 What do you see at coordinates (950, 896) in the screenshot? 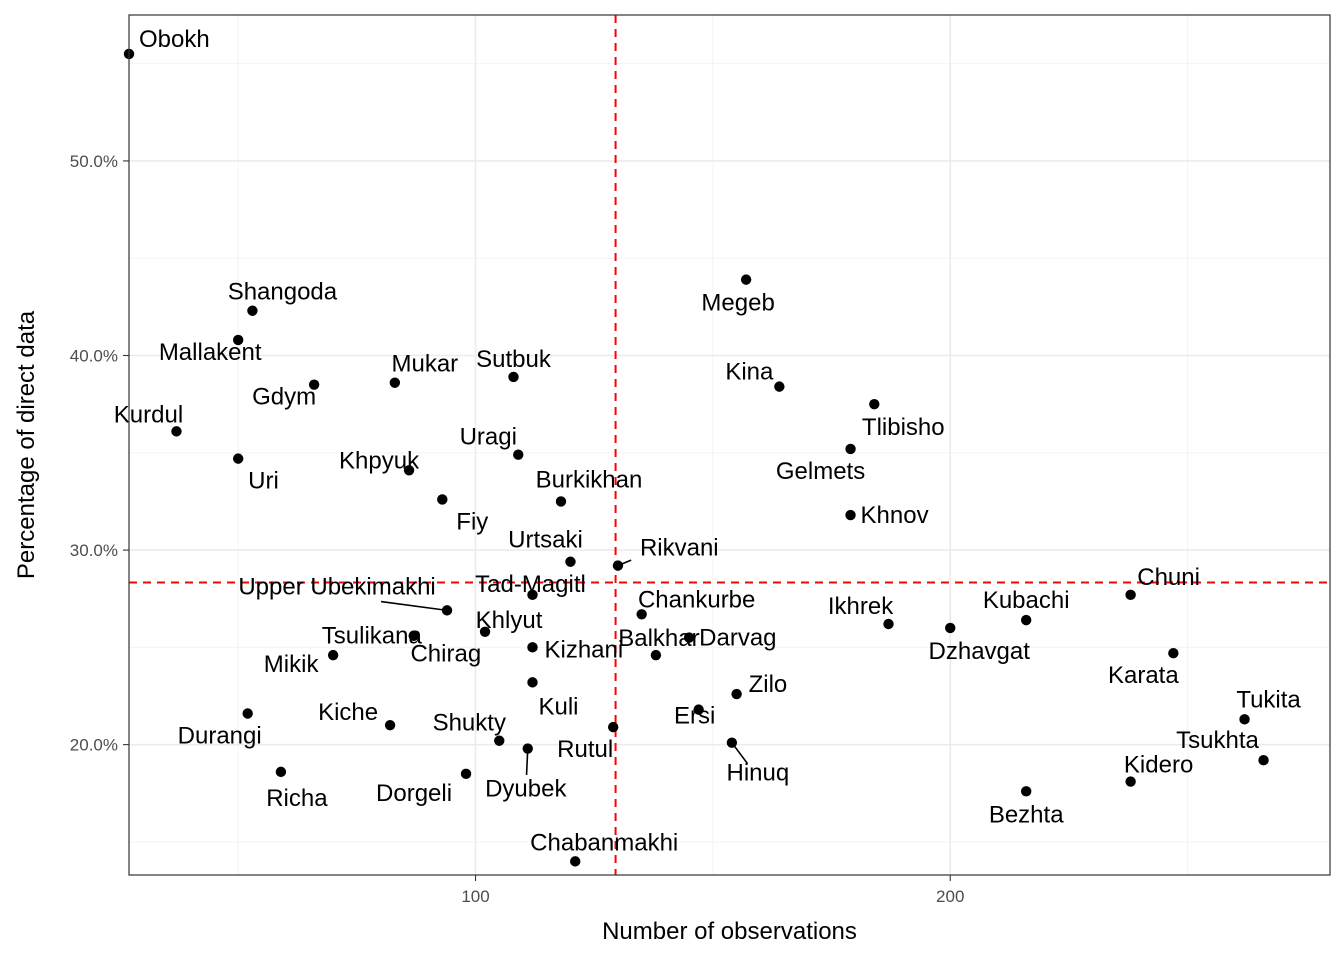
I see `x-tick-label: 200` at bounding box center [950, 896].